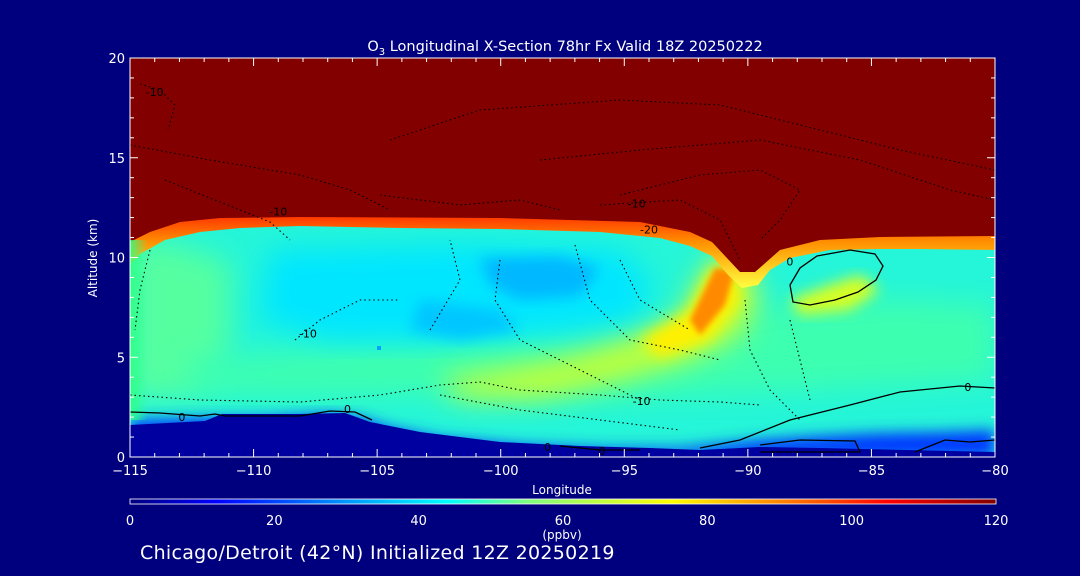 This screenshot has width=1080, height=576. Describe the element at coordinates (707, 521) in the screenshot. I see `colorbar-tick-label: 80` at that location.